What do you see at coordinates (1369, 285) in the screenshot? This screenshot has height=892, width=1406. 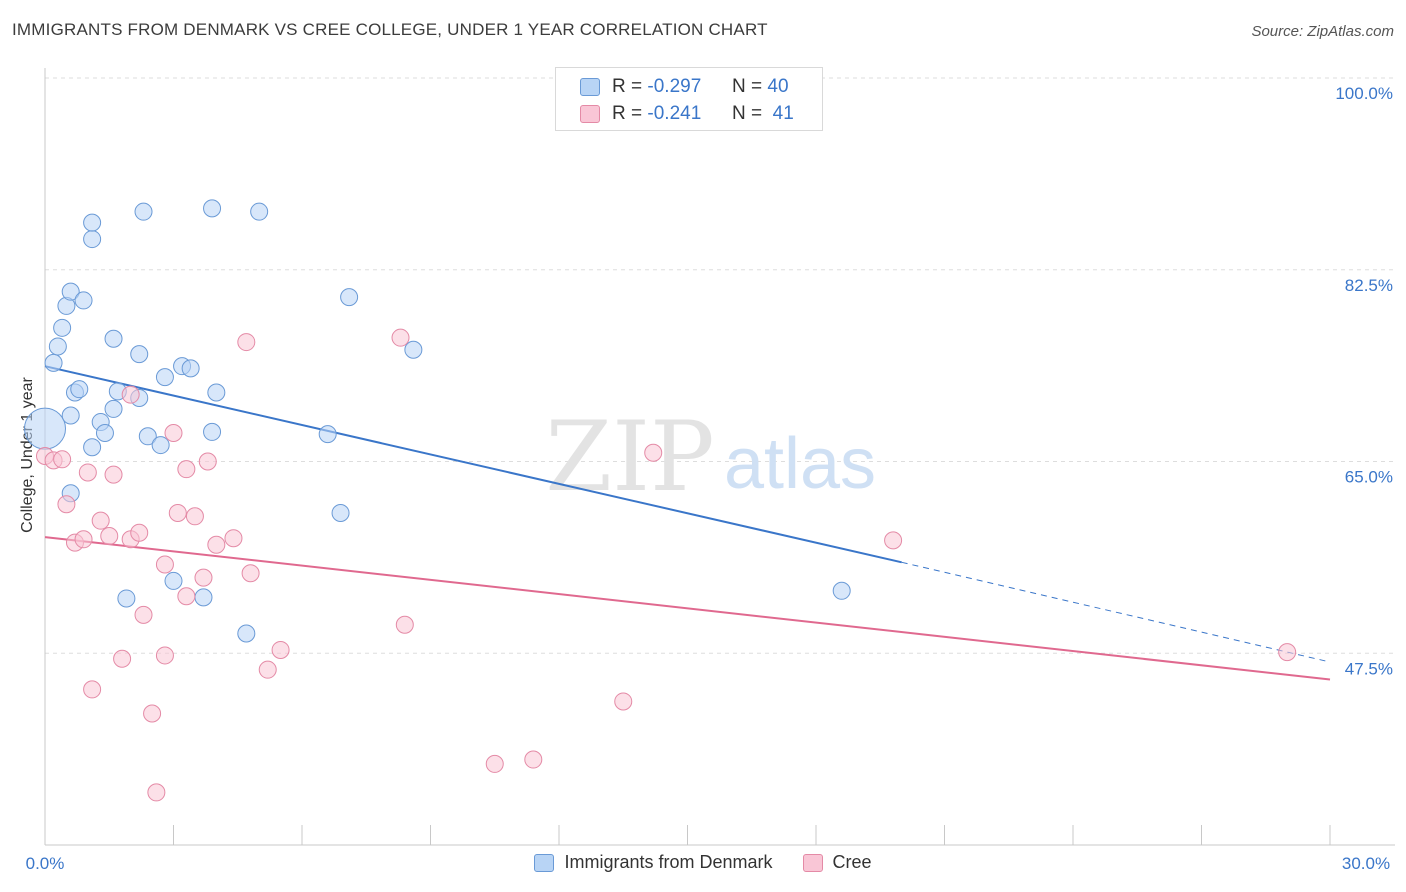 I see `y-tick-label: 82.5%` at bounding box center [1369, 285].